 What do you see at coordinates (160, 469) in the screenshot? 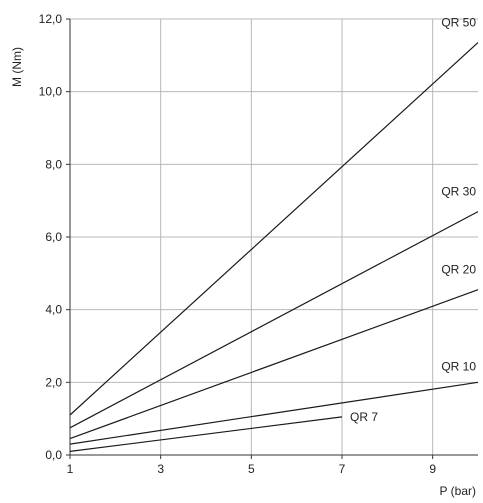
I see `x-tick-label: 3` at bounding box center [160, 469].